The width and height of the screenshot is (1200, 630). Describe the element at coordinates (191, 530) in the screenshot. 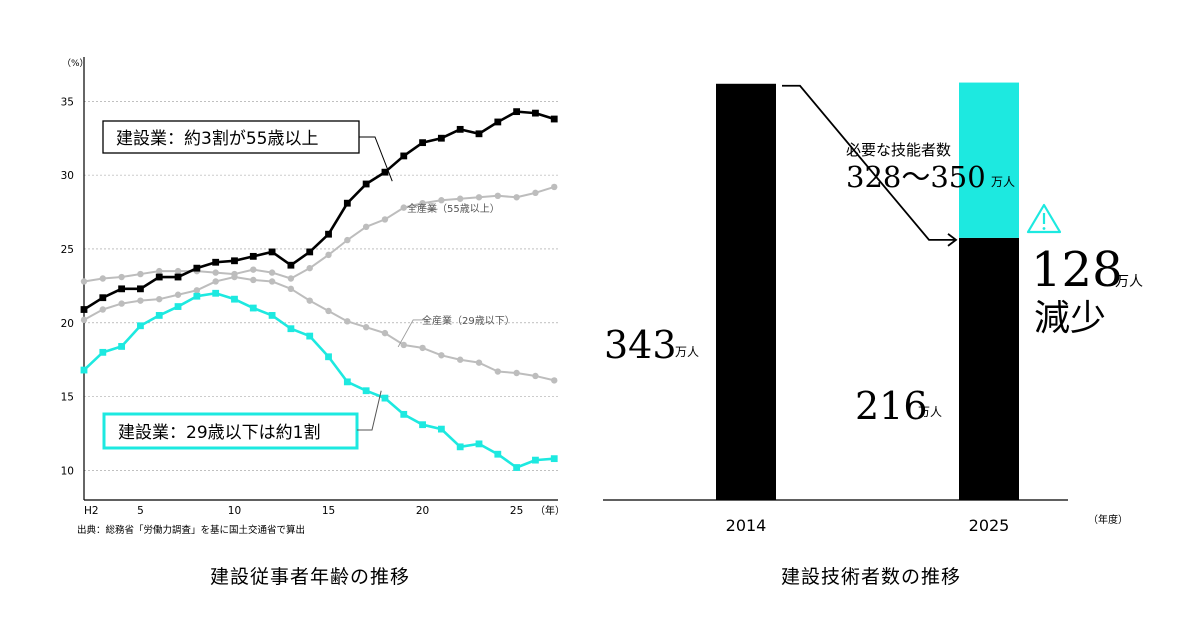

I see `source-note: 出典：総務省「労働力調査」を基に国土交通省で算出` at that location.